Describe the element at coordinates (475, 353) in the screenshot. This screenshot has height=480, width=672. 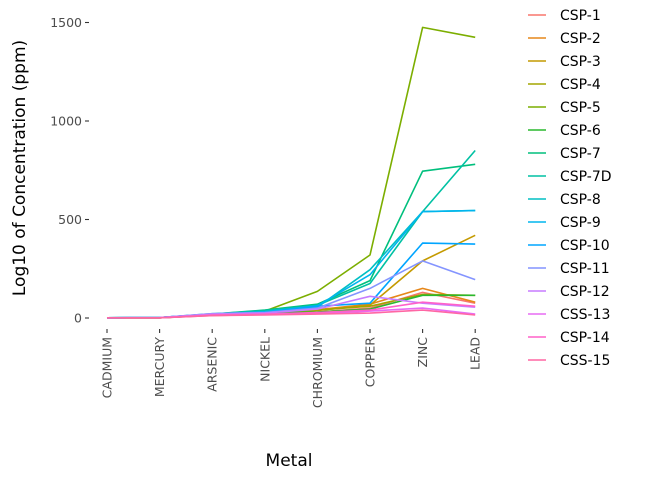
I see `x-tick-label: LEAD` at that location.